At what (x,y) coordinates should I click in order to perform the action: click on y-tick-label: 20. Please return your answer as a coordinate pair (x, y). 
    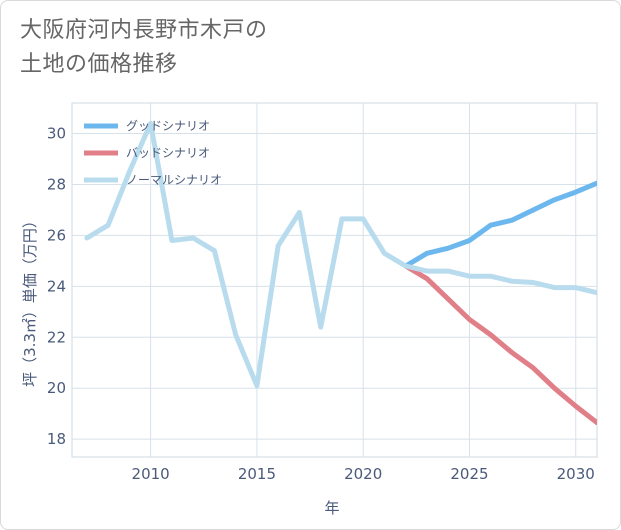
    Looking at the image, I should click on (56, 388).